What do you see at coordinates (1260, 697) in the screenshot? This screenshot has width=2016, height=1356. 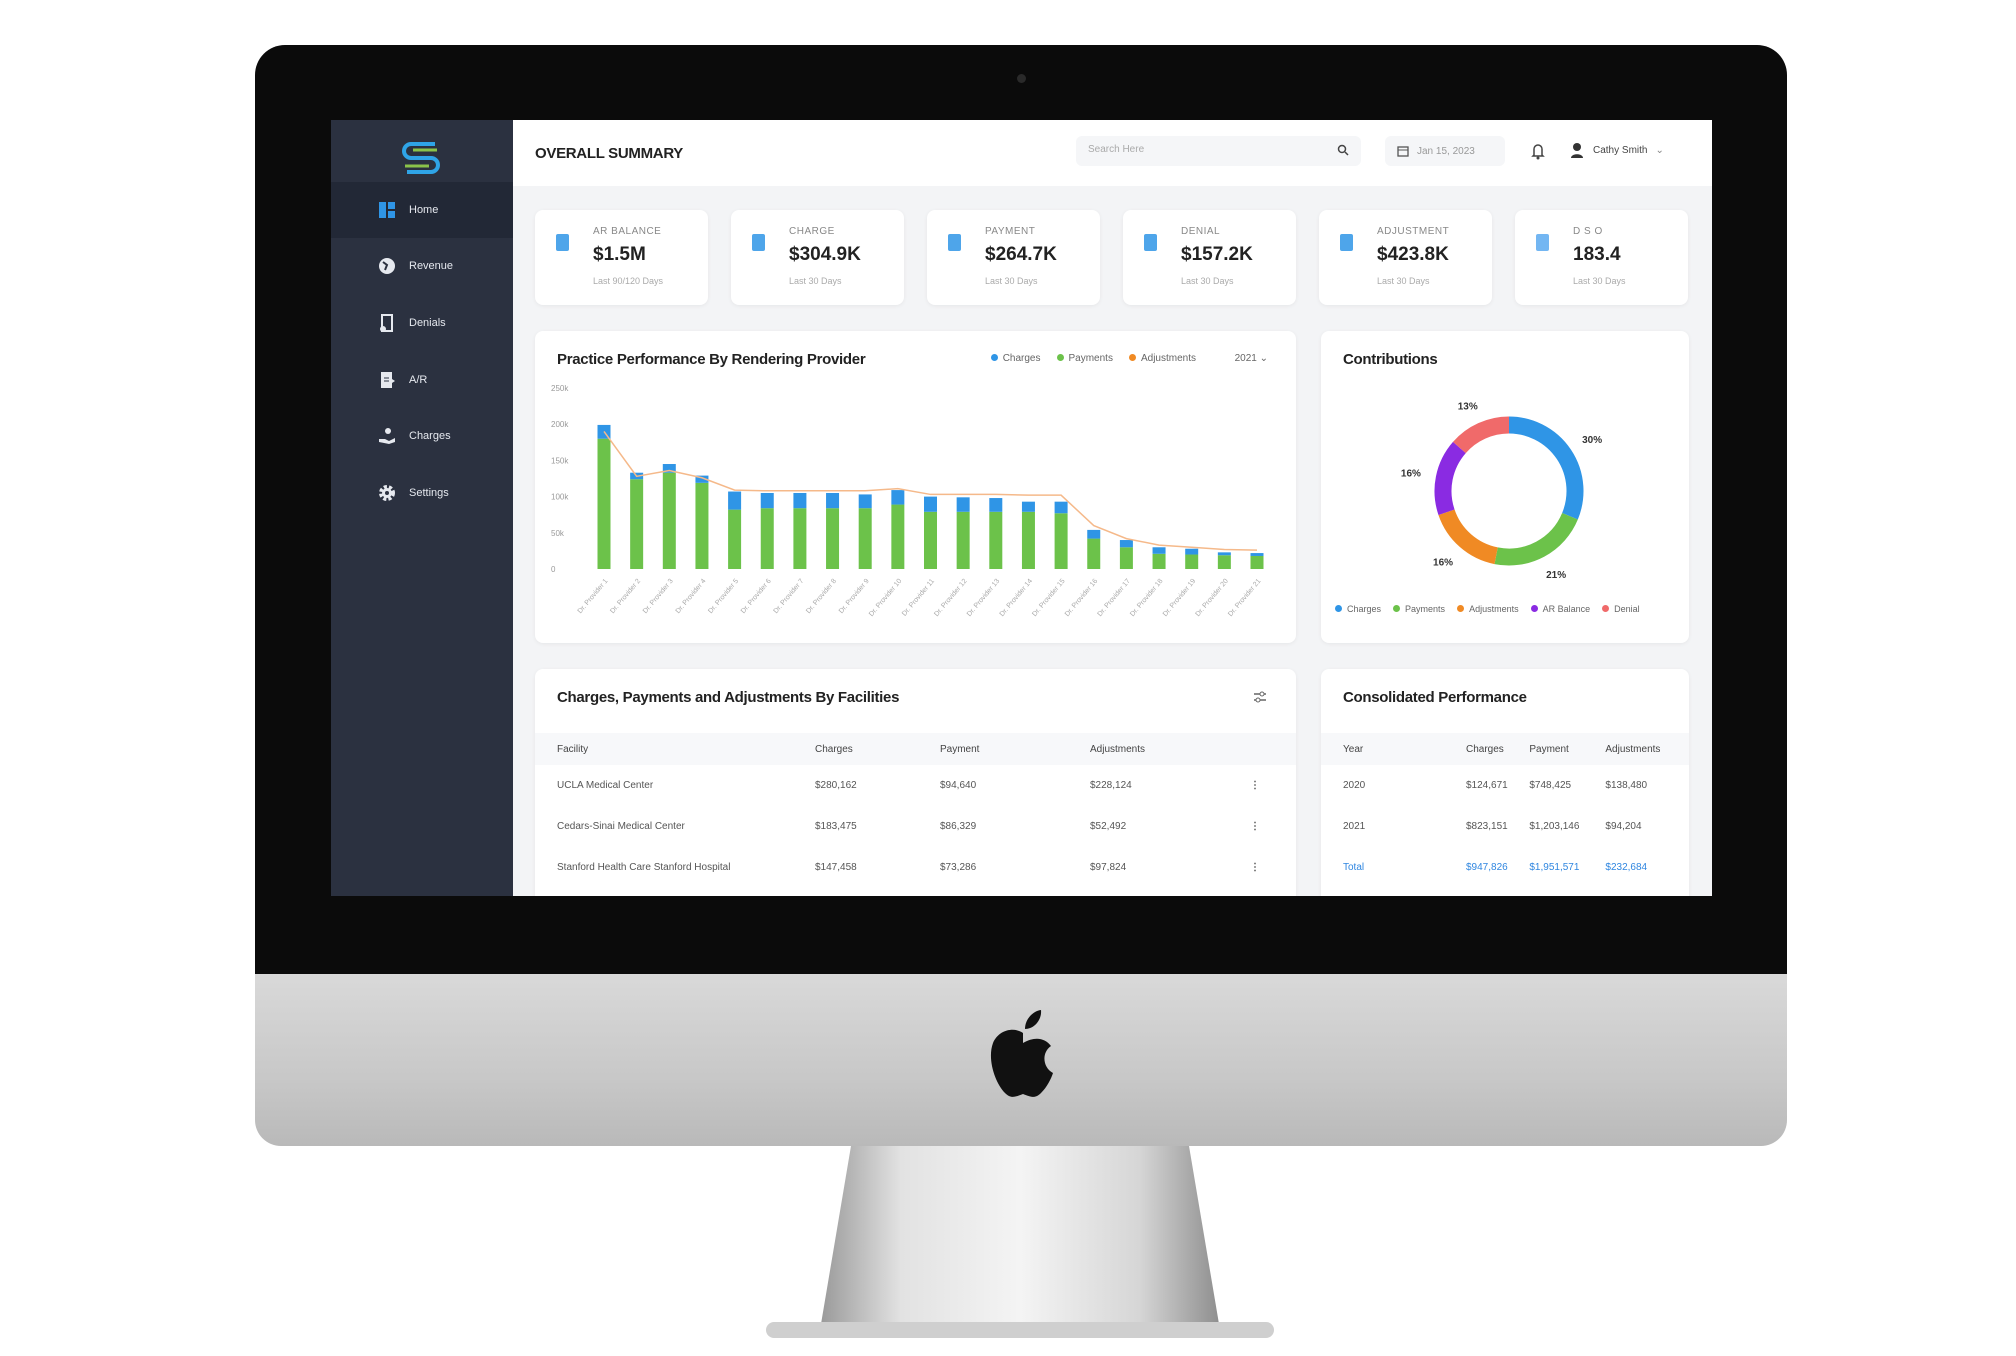 I see `filter-icon` at bounding box center [1260, 697].